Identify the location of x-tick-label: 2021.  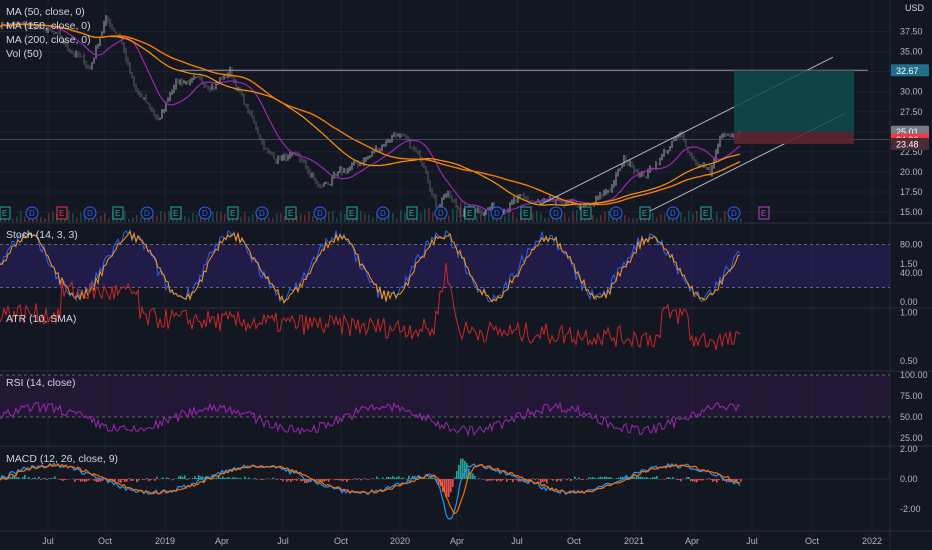
(634, 541).